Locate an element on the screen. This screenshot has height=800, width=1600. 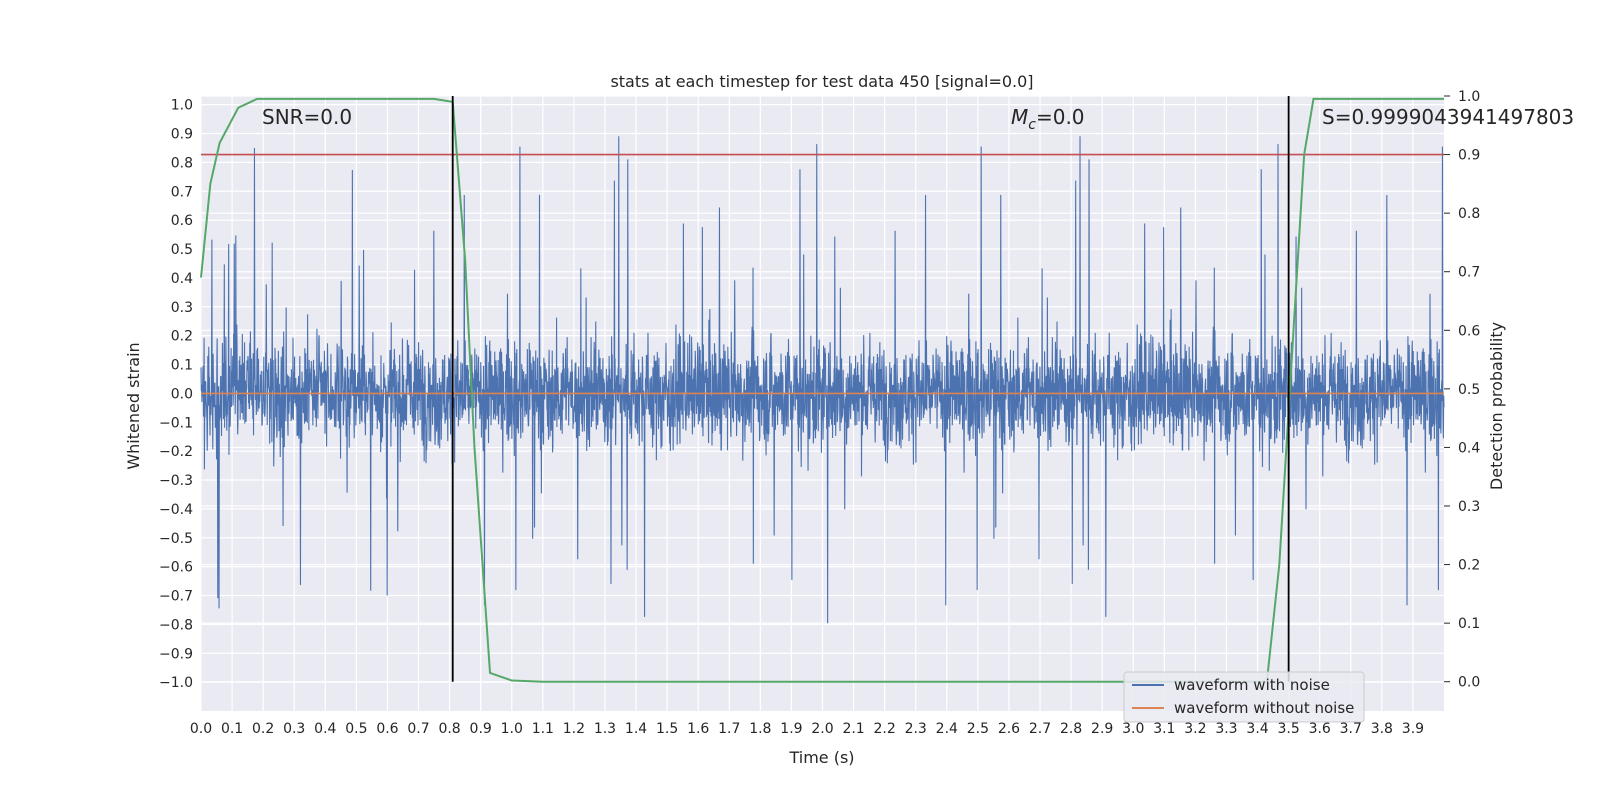
x-tick-label: 3.2 is located at coordinates (1195, 729).